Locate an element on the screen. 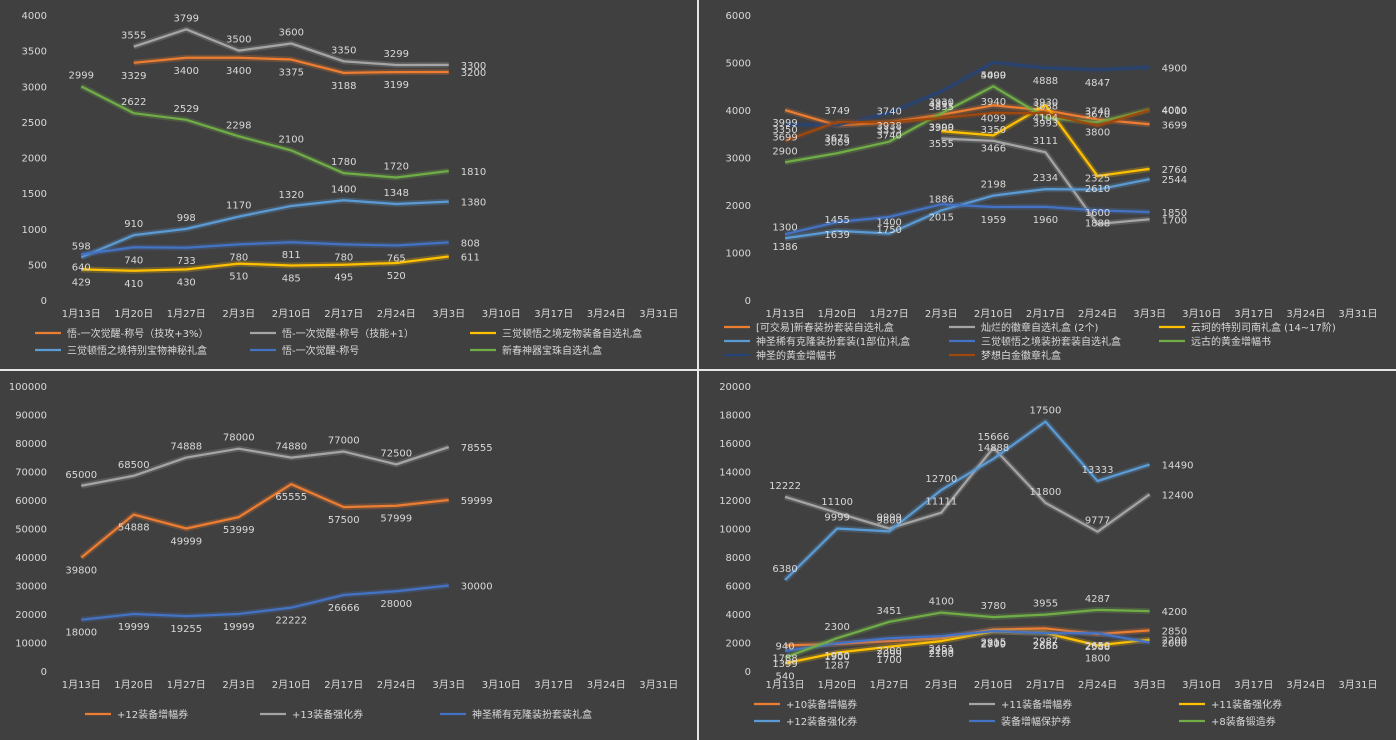  data-label: 4000 is located at coordinates (1174, 111).